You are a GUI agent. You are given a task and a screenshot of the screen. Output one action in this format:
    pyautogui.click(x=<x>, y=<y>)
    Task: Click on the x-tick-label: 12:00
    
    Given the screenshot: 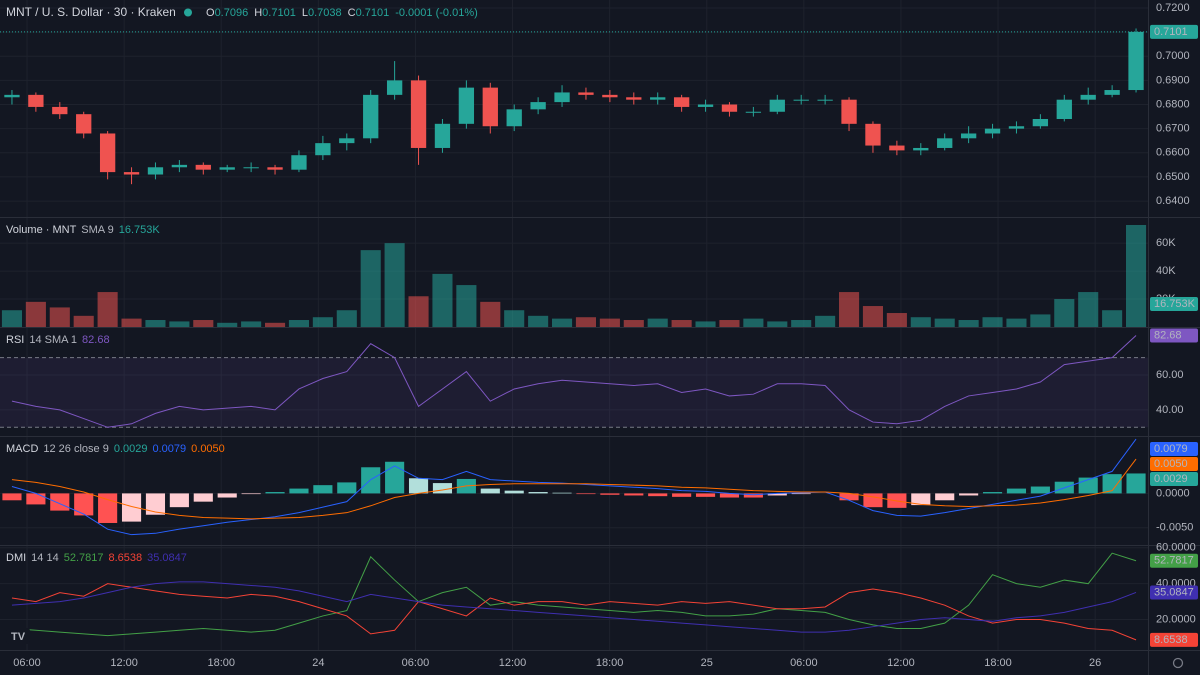 What is the action you would take?
    pyautogui.click(x=901, y=663)
    